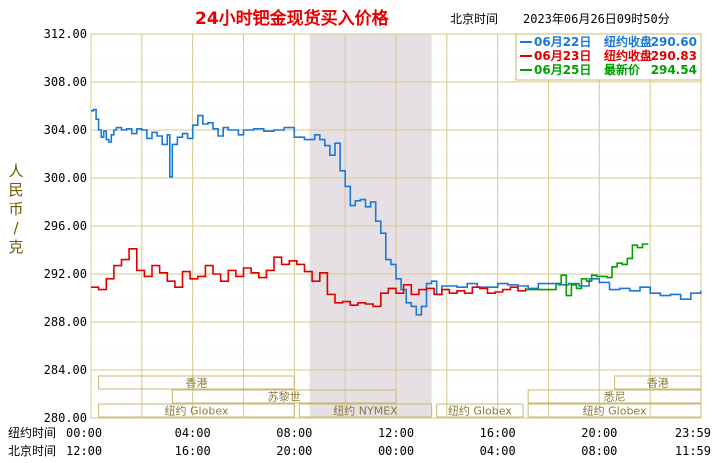 This screenshot has width=715, height=463. I want to click on y-tick-label: 300.00, so click(65, 178).